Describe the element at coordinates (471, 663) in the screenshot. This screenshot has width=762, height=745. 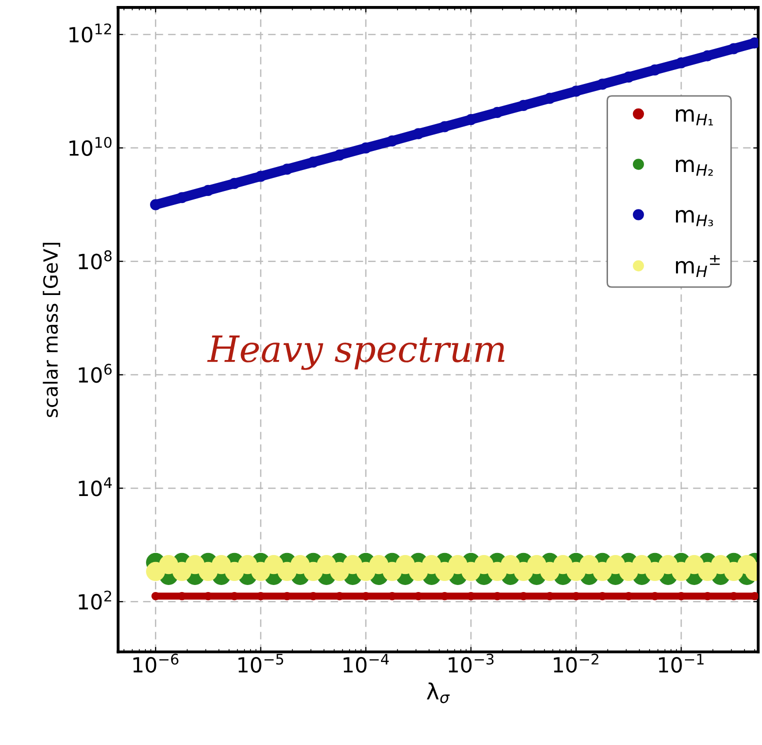
I see `x-tick-label: 10$^{−3}$` at that location.